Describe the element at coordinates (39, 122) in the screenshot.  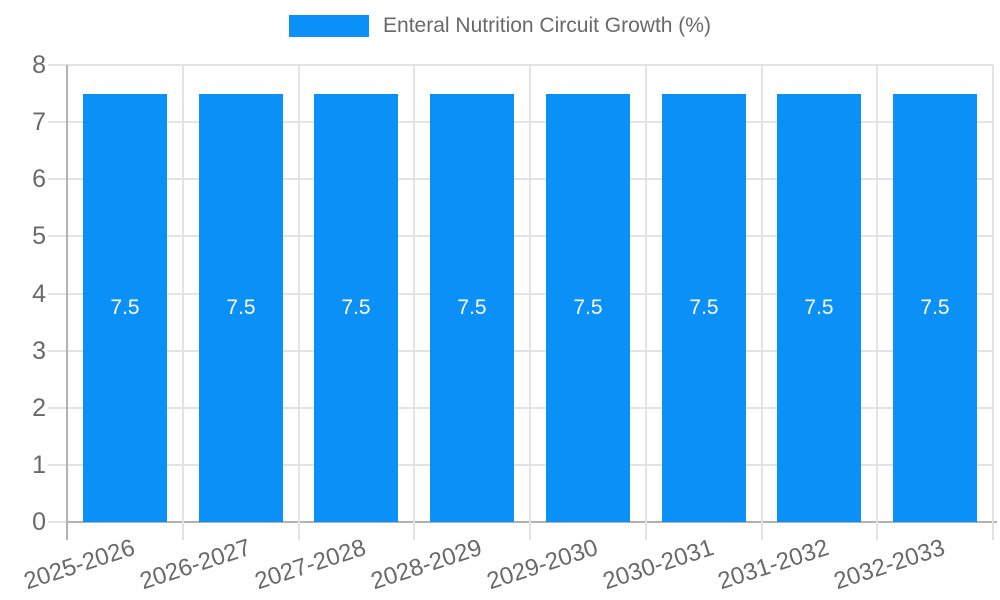
I see `y-tick-label: 7` at that location.